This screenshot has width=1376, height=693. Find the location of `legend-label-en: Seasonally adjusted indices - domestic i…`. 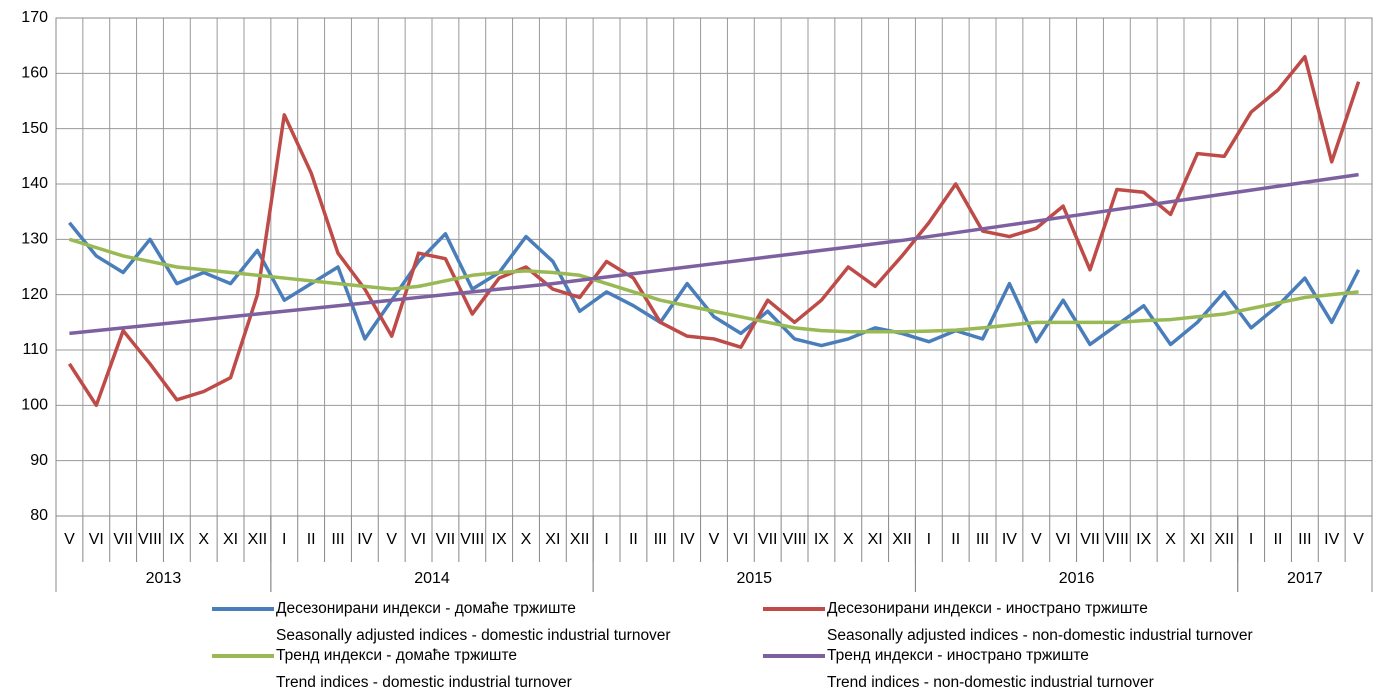

legend-label-en: Seasonally adjusted indices - domestic i… is located at coordinates (473, 635).